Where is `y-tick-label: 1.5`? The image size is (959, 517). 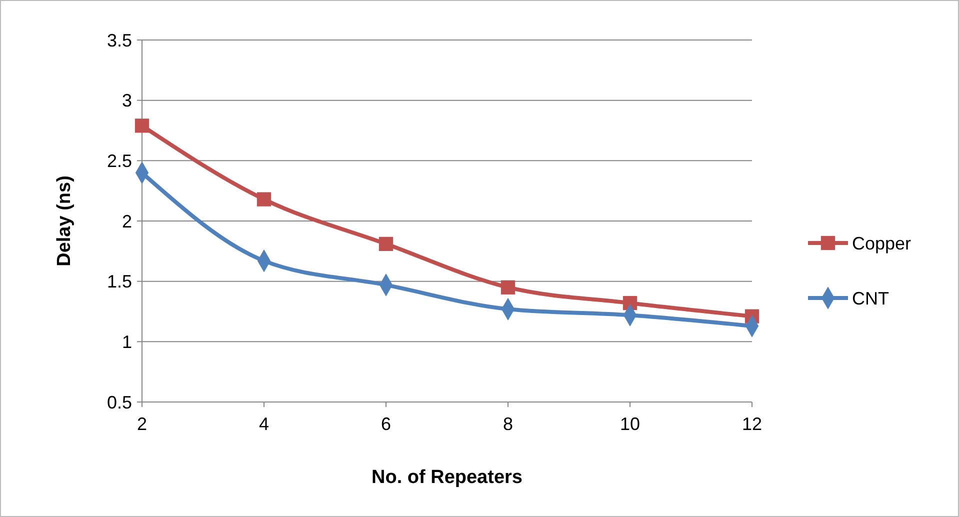
y-tick-label: 1.5 is located at coordinates (119, 282).